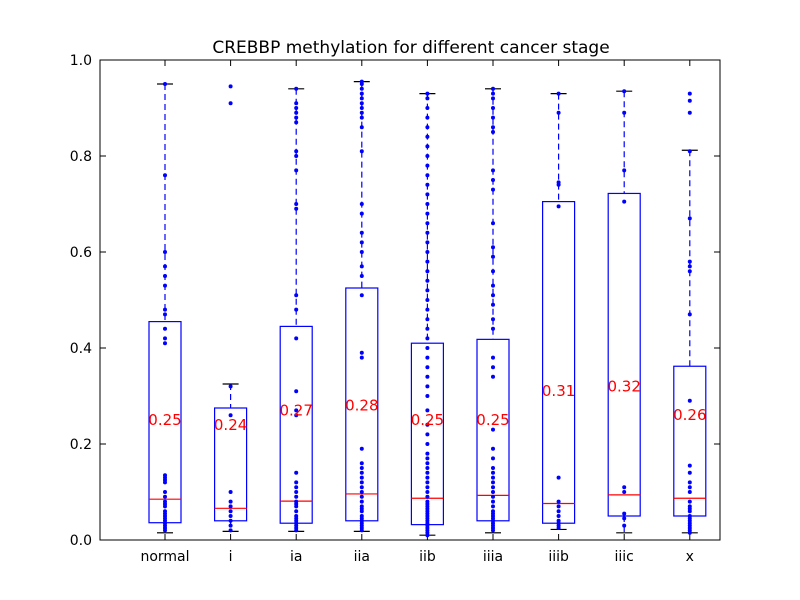  What do you see at coordinates (81, 61) in the screenshot?
I see `y-tick-label: 1.0` at bounding box center [81, 61].